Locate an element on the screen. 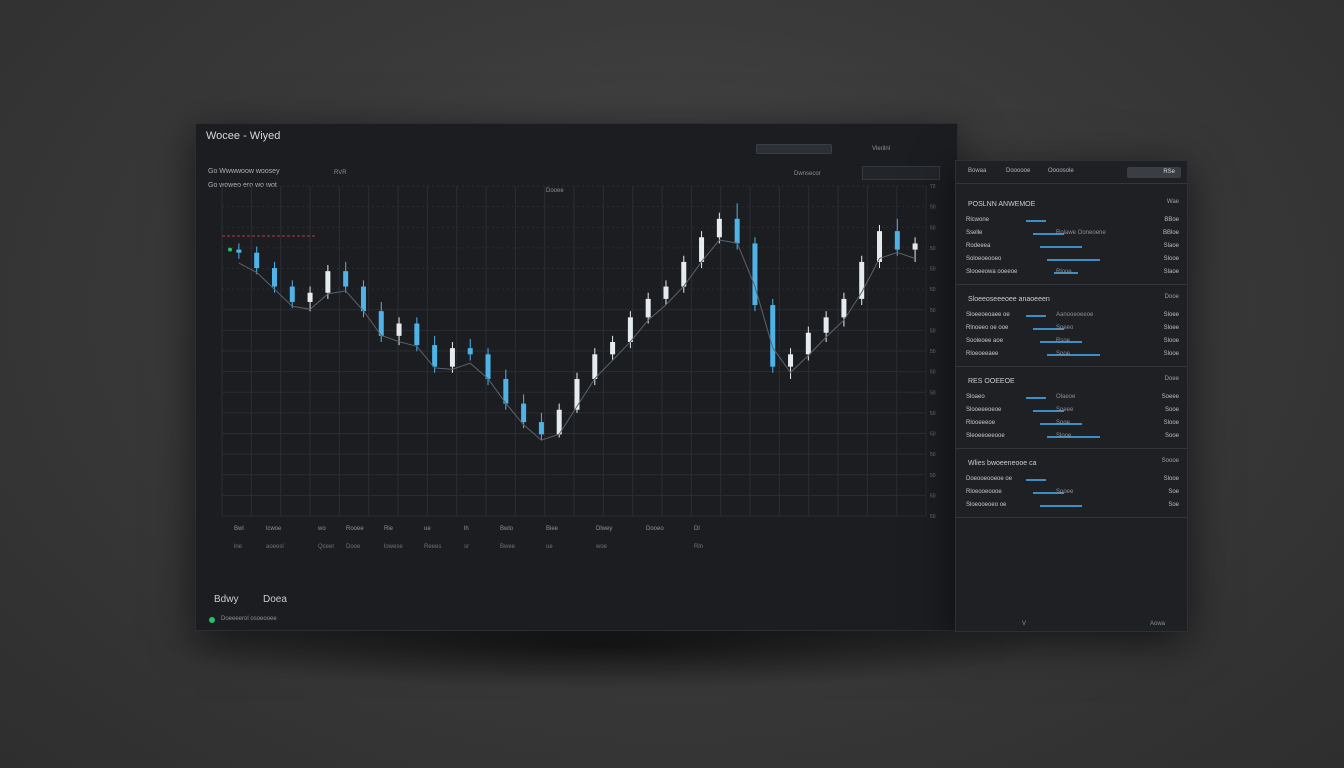  order-row: Slooeeeoeoe Soeee Sooe is located at coordinates (1072, 412).